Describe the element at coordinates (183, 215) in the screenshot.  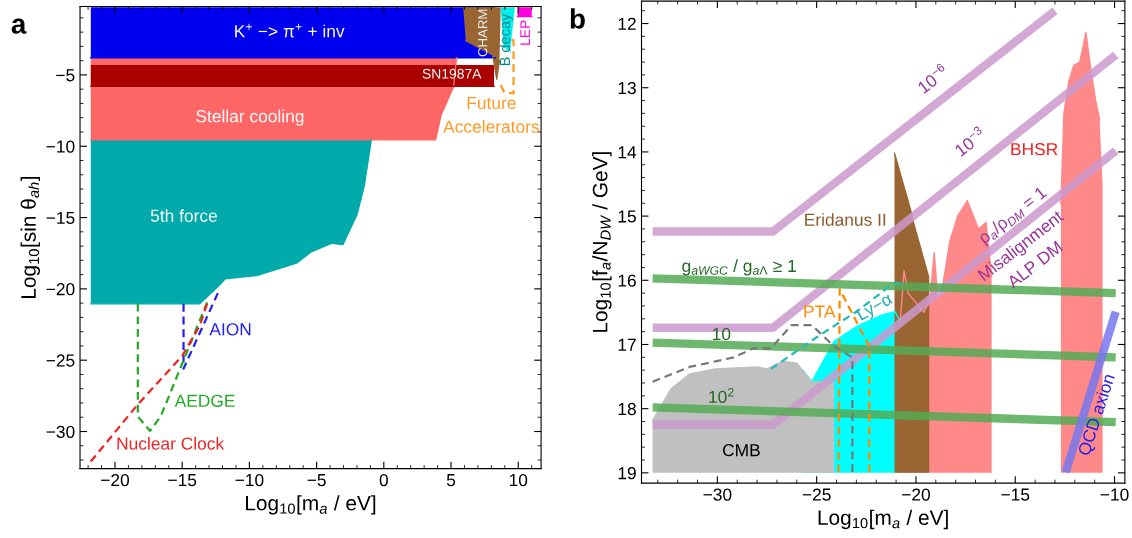
I see `annotation: 5th force` at that location.